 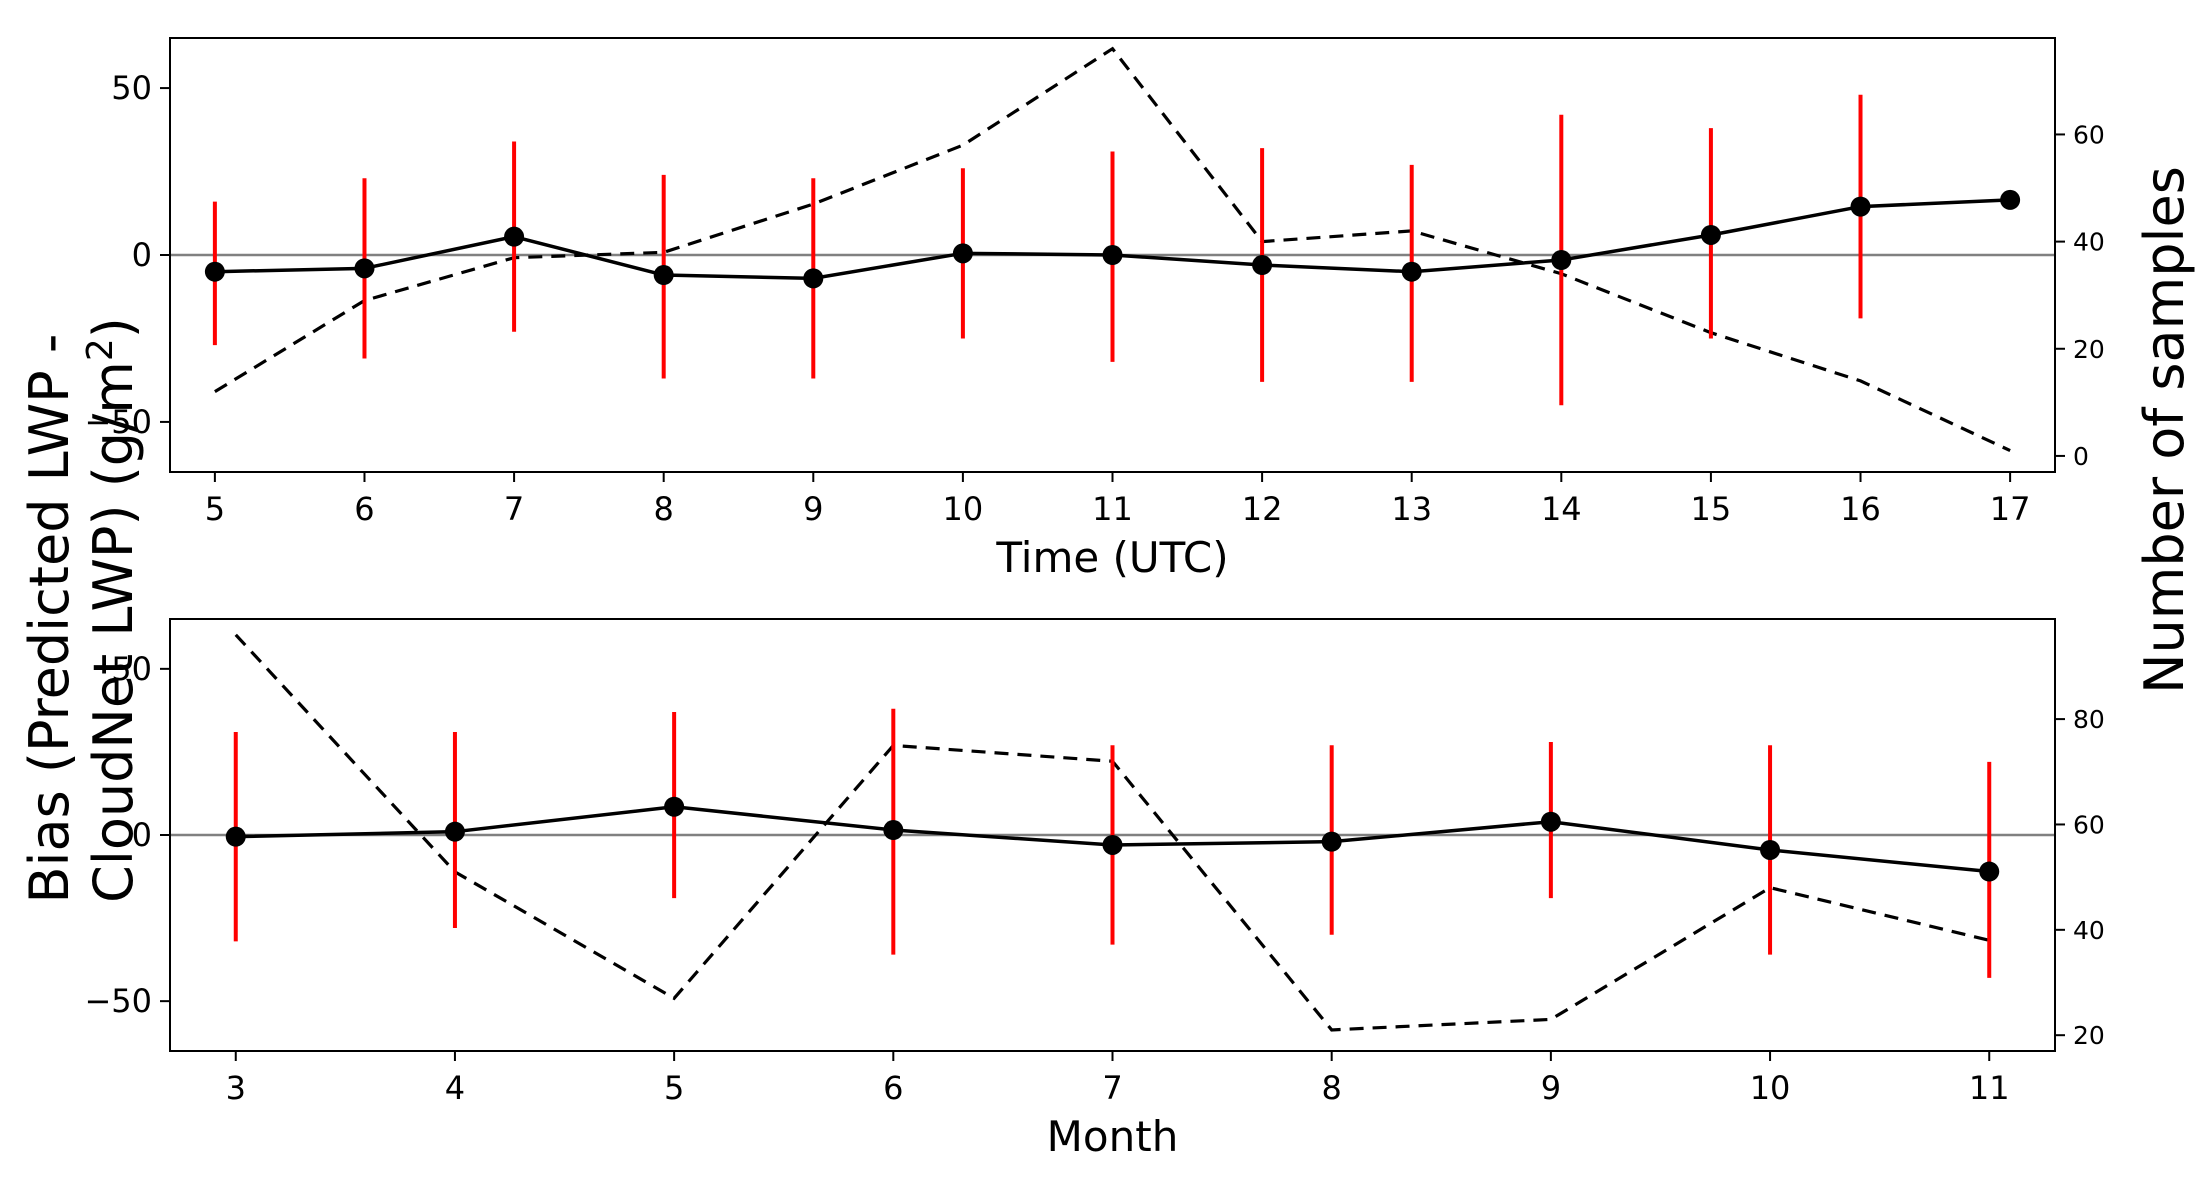 What do you see at coordinates (2010, 509) in the screenshot?
I see `x-tick-label: 17` at bounding box center [2010, 509].